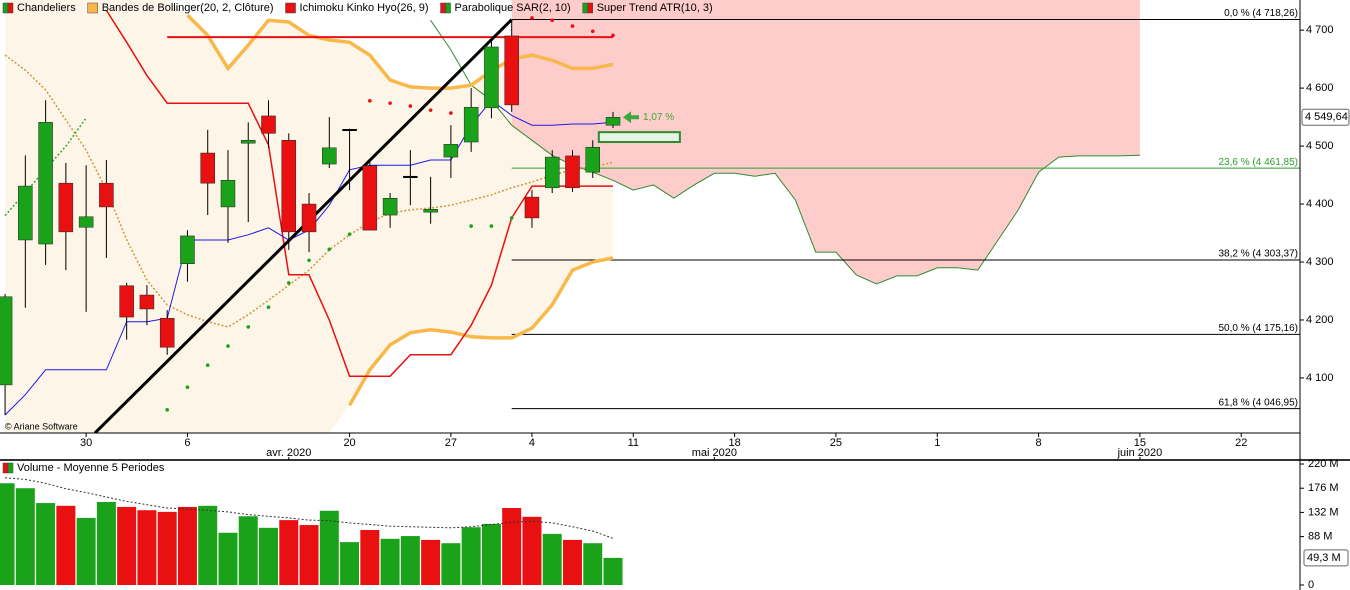 This screenshot has width=1350, height=590. What do you see at coordinates (532, 443) in the screenshot?
I see `x-tick-label: 4` at bounding box center [532, 443].